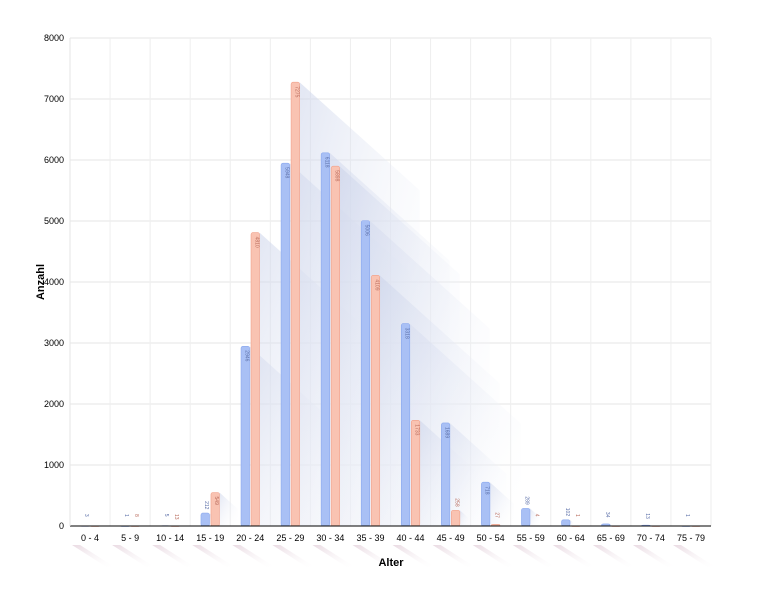 The height and width of the screenshot is (601, 761). What do you see at coordinates (451, 538) in the screenshot?
I see `x-tick-label: 45 - 49` at bounding box center [451, 538].